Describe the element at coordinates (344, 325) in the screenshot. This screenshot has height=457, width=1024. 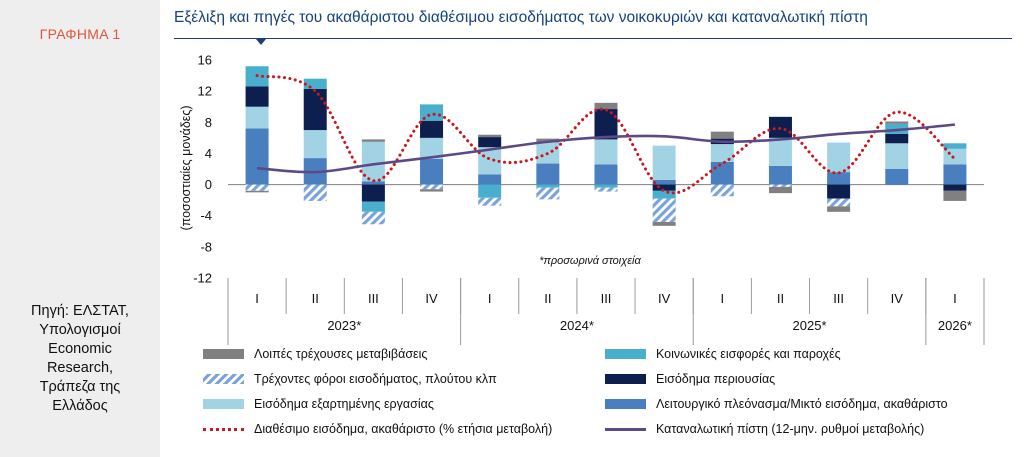
I see `year-group-label: 2023*` at that location.